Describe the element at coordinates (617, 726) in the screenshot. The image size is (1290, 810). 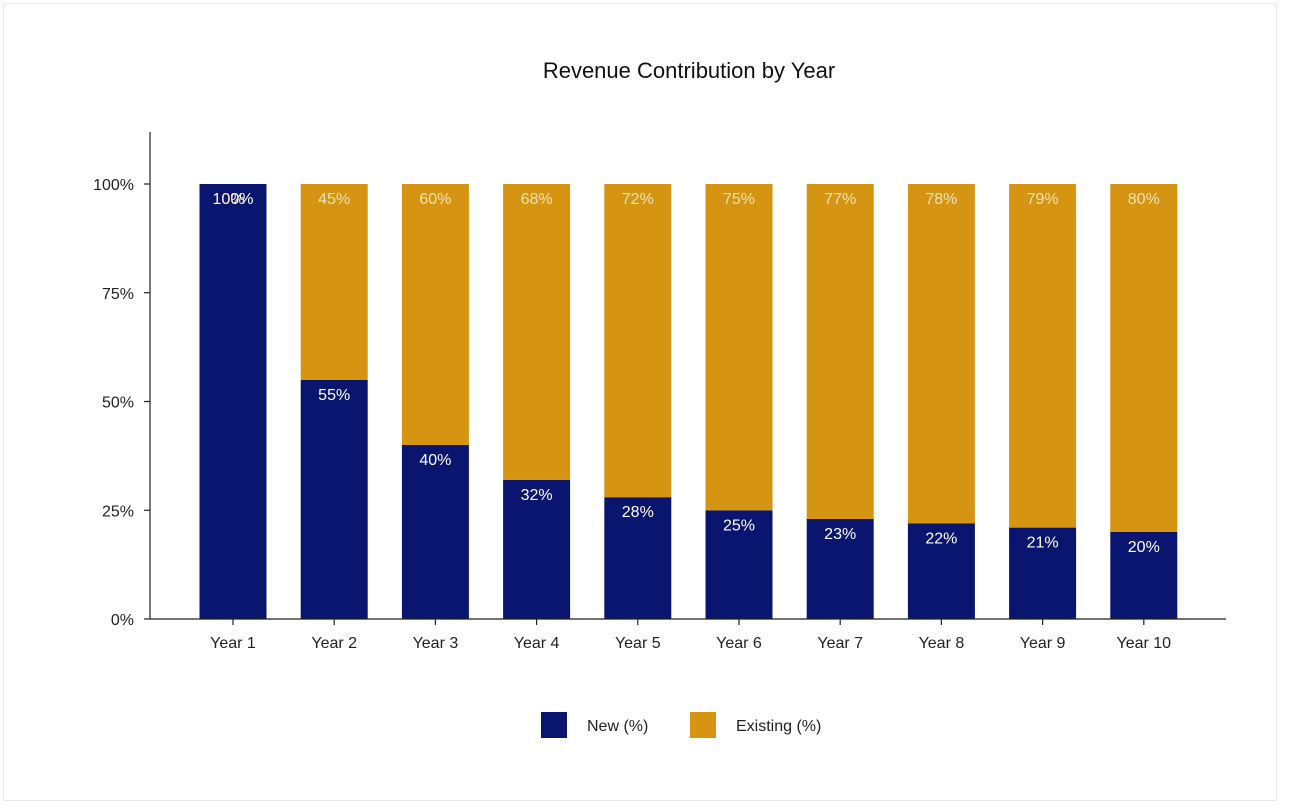
I see `legend-label-new: New (%)` at that location.